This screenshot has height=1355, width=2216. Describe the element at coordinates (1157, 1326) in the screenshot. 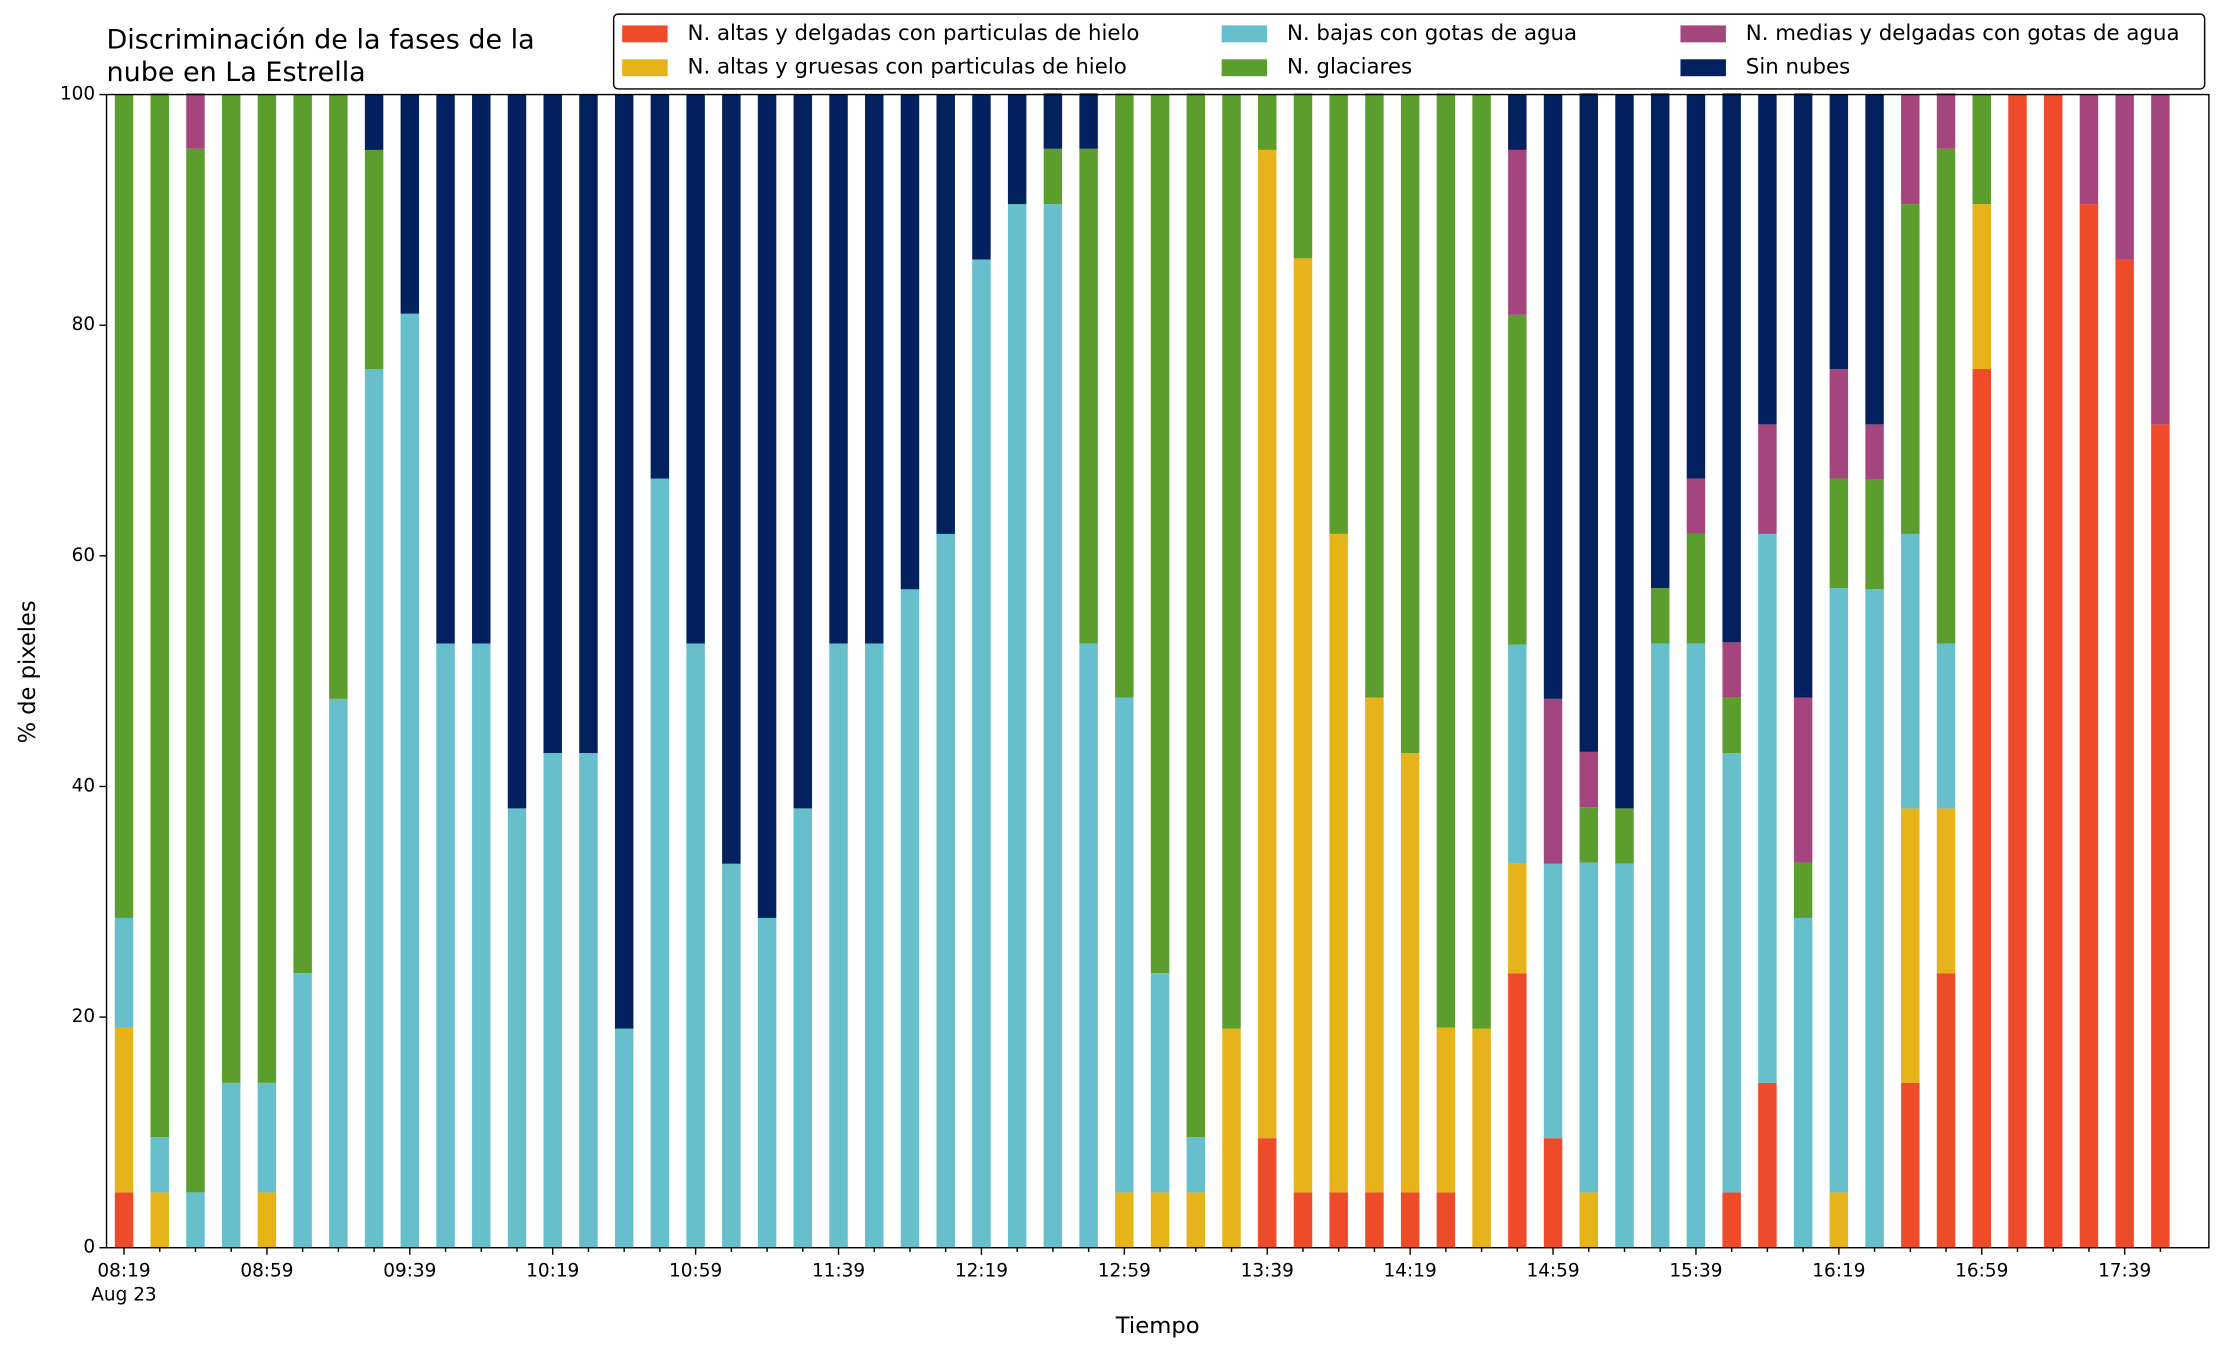

I see `x-axis-label: Tiempo` at that location.